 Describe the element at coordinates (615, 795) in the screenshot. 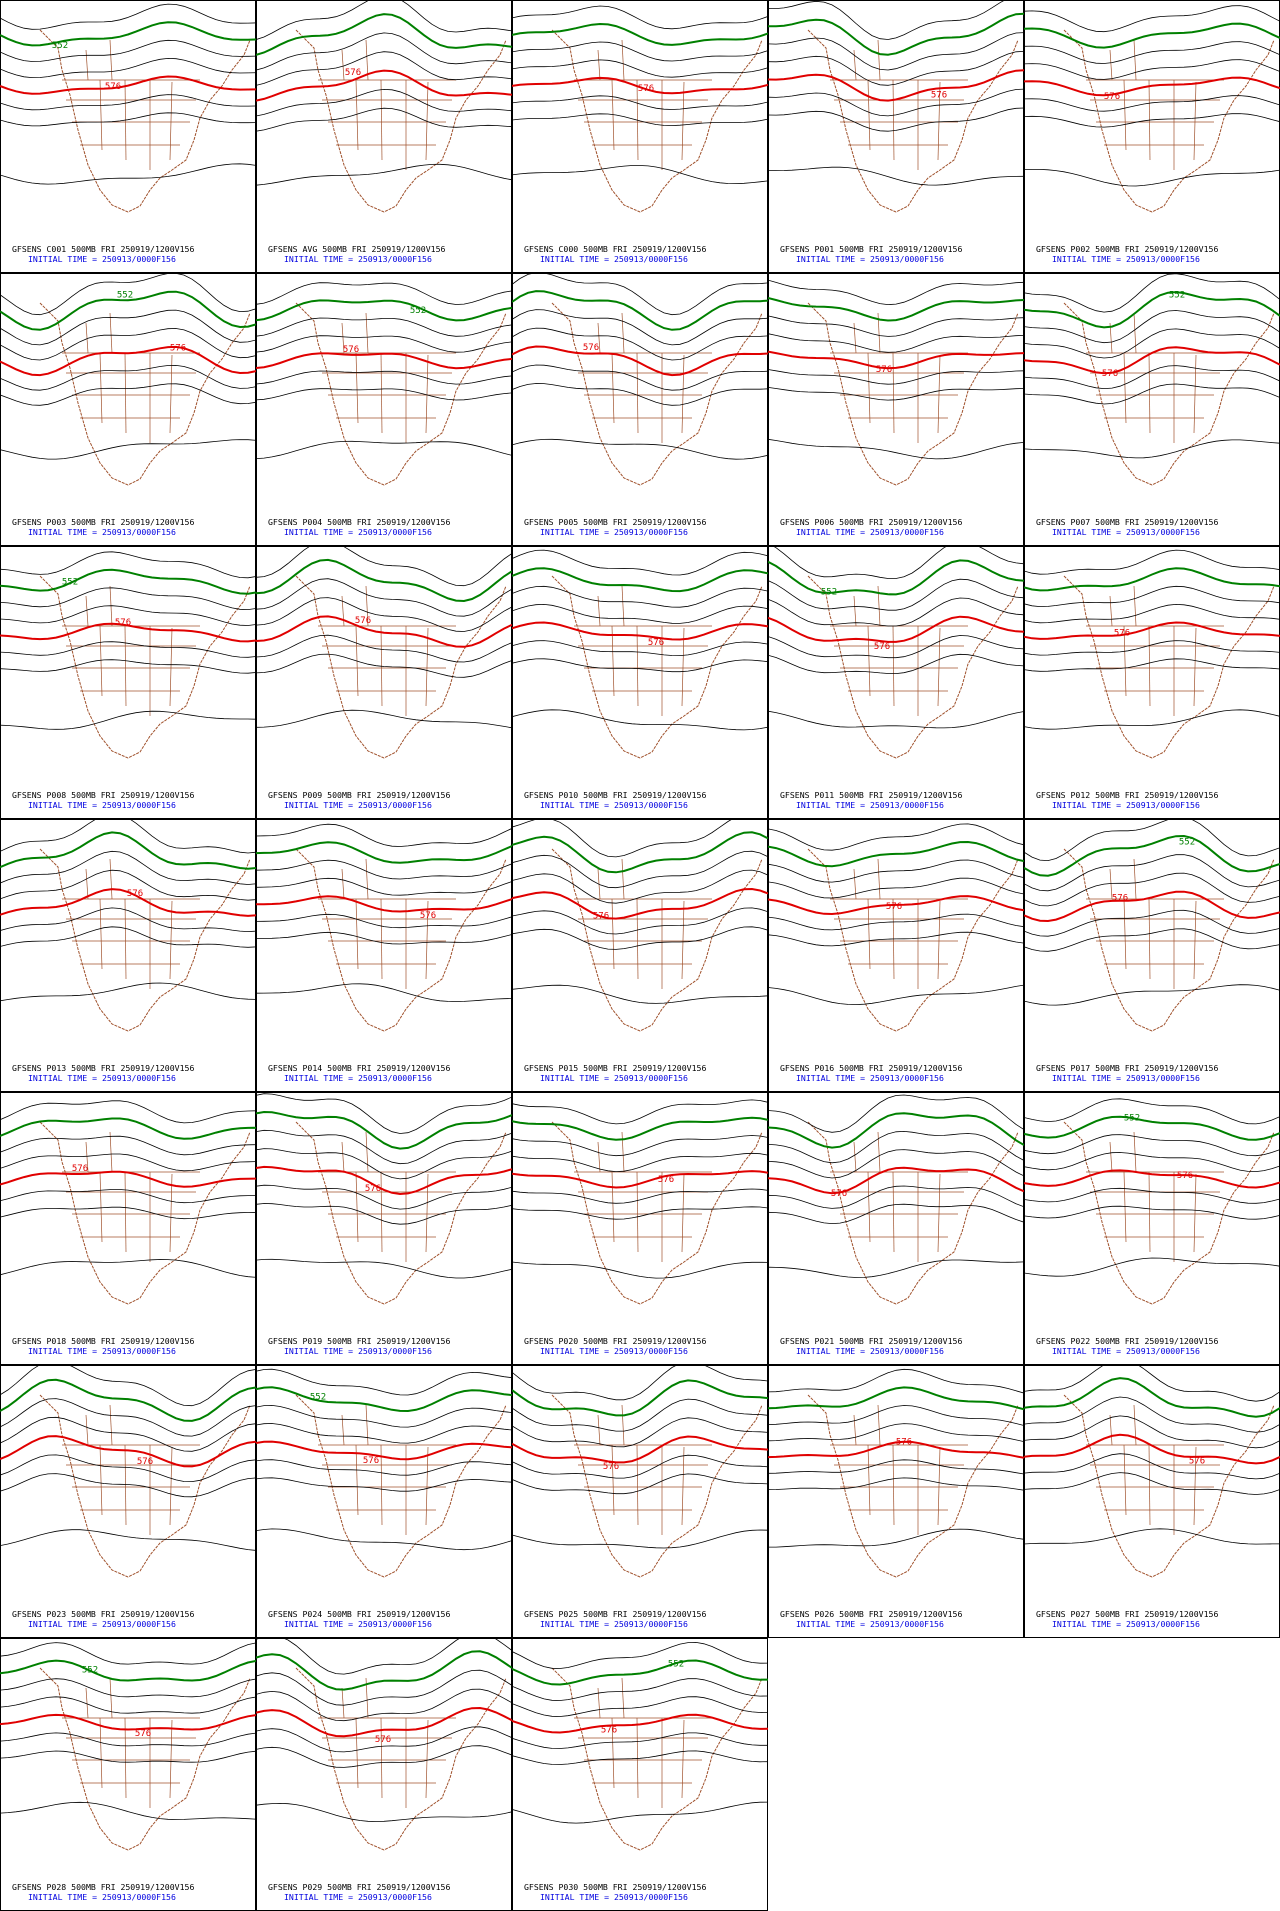

I see `panel-title: GFSENS P010 500MB FRI 250919/1200V156` at that location.